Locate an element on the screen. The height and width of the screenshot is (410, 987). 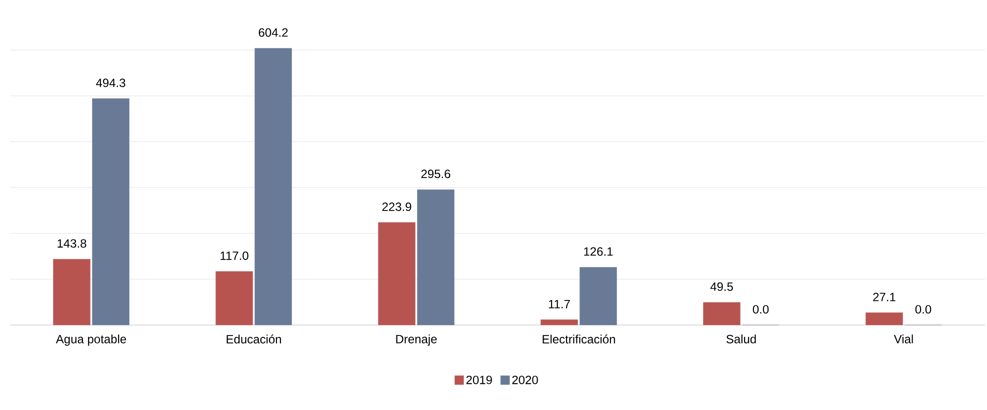
data-label: 223.9 is located at coordinates (397, 206).